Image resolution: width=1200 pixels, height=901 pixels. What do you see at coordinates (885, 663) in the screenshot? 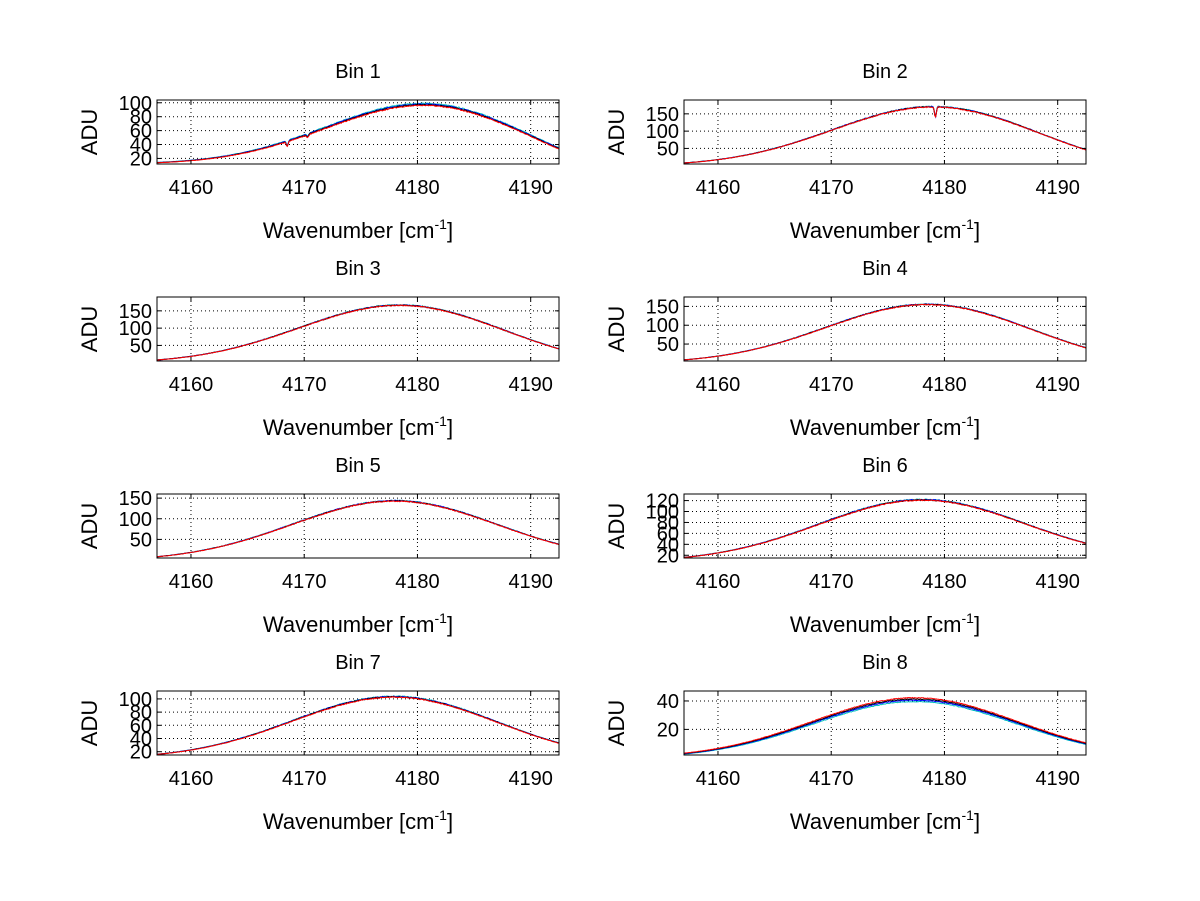
I see `subplot-title: Bin 8` at bounding box center [885, 663].